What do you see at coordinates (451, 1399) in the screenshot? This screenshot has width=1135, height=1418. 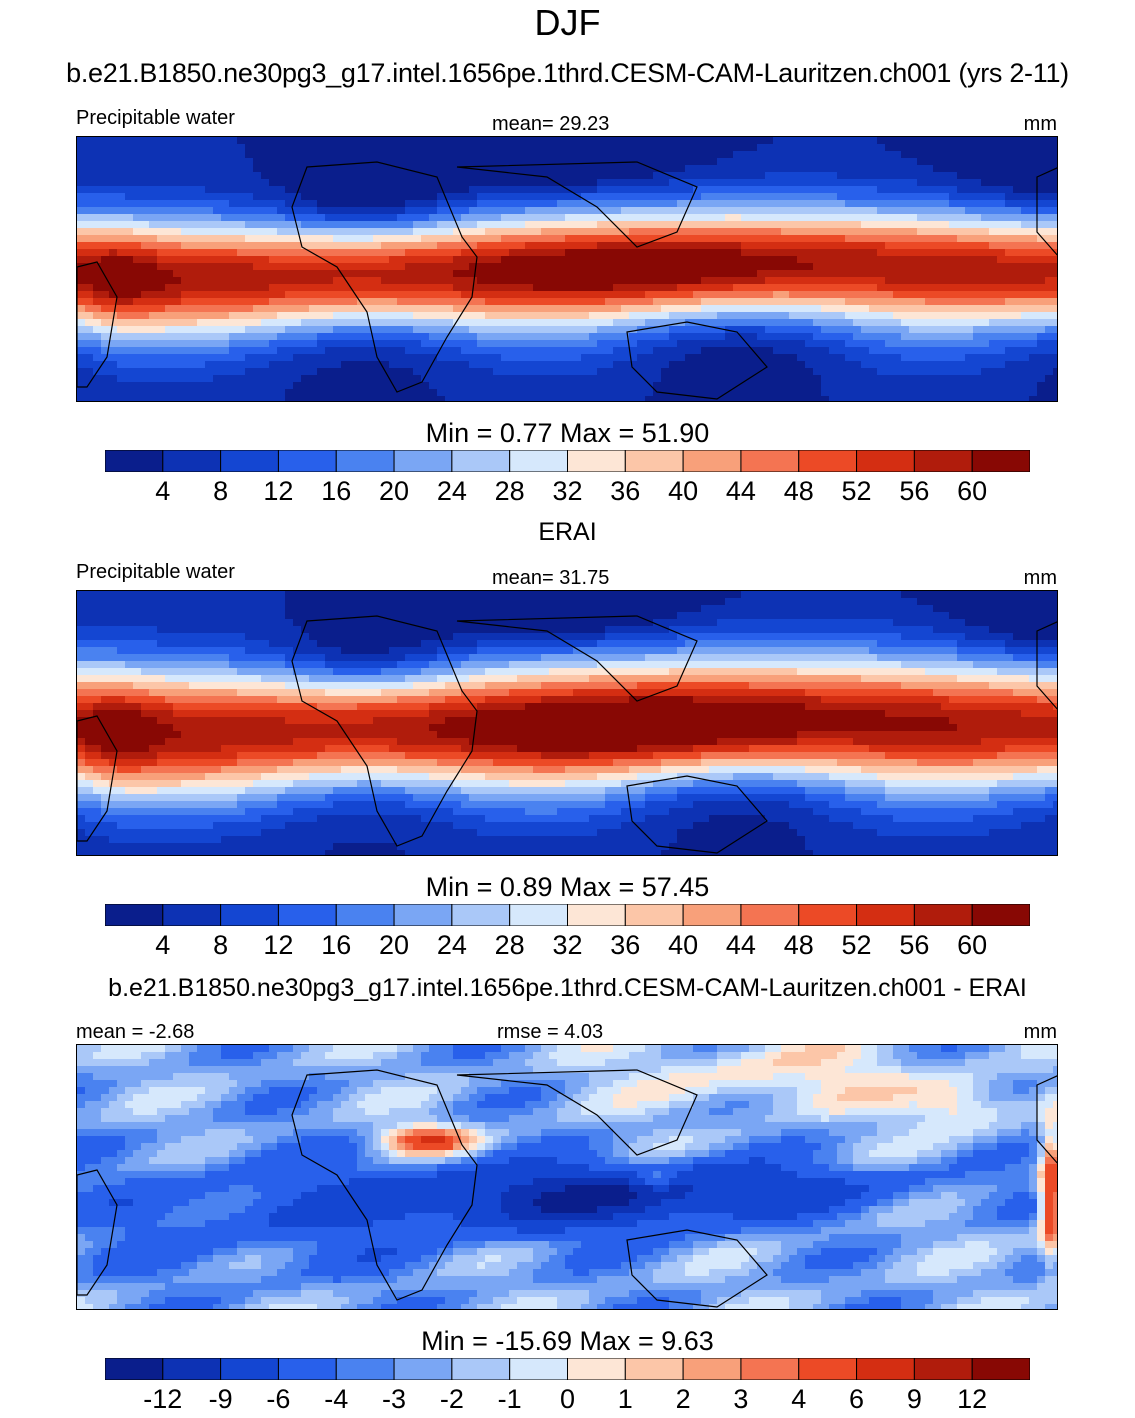 I see `colorbar-tick-label: -2` at bounding box center [451, 1399].